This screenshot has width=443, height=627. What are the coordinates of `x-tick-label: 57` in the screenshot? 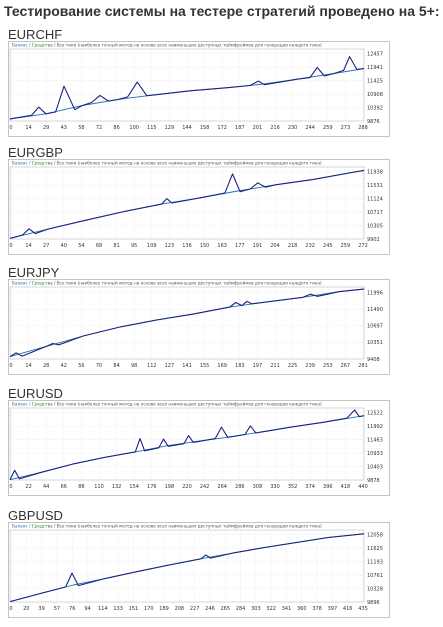 It's located at (57, 609).